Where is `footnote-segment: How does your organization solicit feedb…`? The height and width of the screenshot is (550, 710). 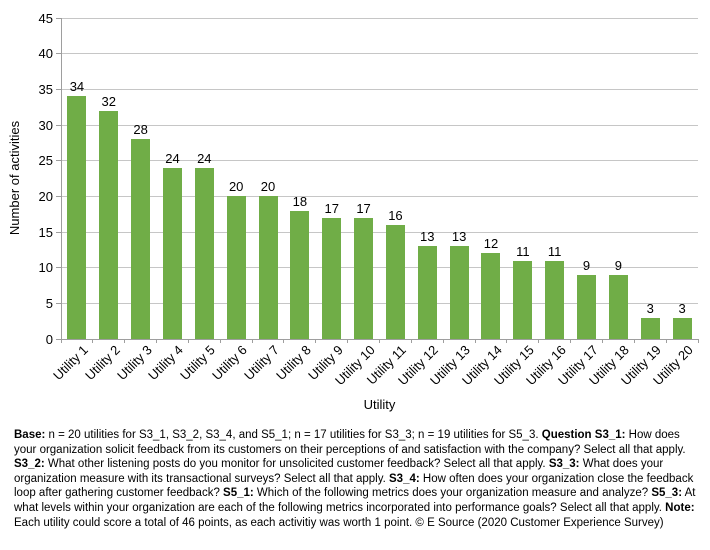
footnote-segment: How does your organization solicit feedb… is located at coordinates (350, 442).